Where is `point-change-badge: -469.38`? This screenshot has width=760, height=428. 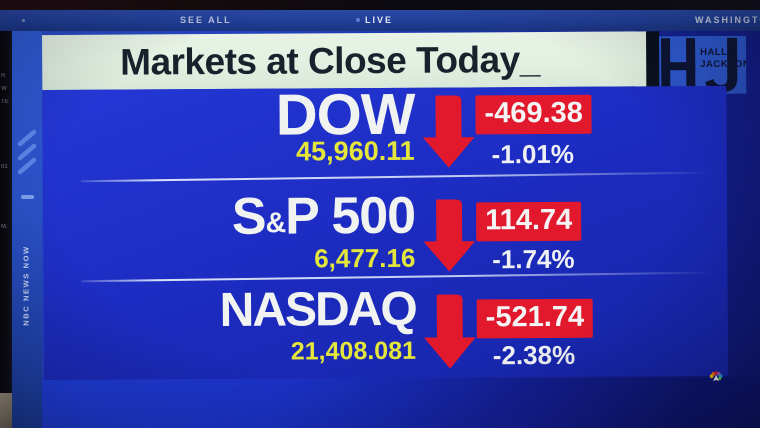 point-change-badge: -469.38 is located at coordinates (533, 114).